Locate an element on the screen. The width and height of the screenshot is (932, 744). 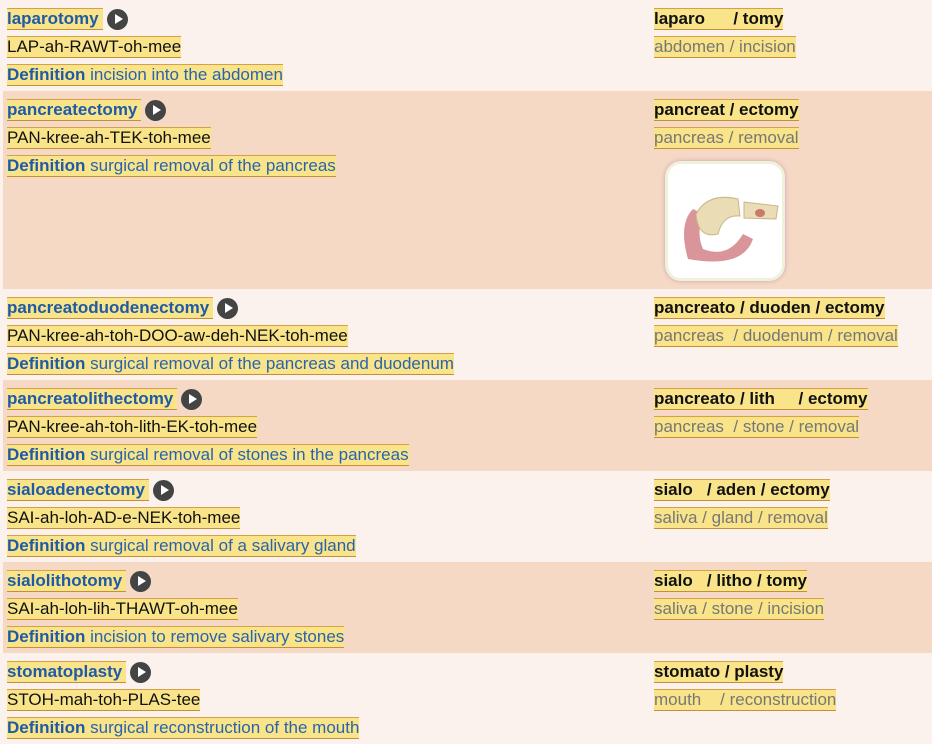
word-parts-meaning: pancreas / stone / removal is located at coordinates (757, 427).